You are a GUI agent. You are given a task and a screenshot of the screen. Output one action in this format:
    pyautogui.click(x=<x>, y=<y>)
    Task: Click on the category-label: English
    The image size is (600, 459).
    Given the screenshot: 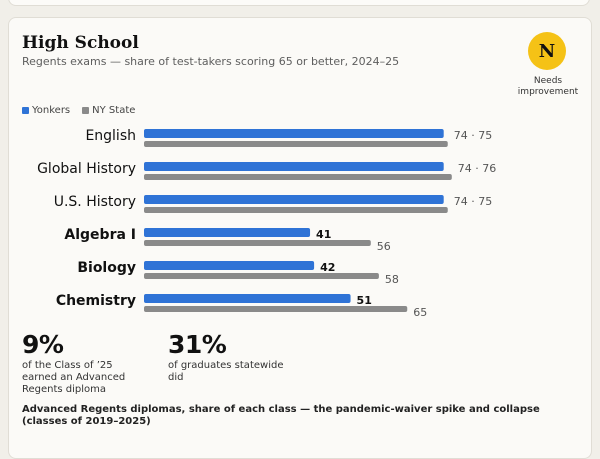 What is the action you would take?
    pyautogui.click(x=110, y=136)
    